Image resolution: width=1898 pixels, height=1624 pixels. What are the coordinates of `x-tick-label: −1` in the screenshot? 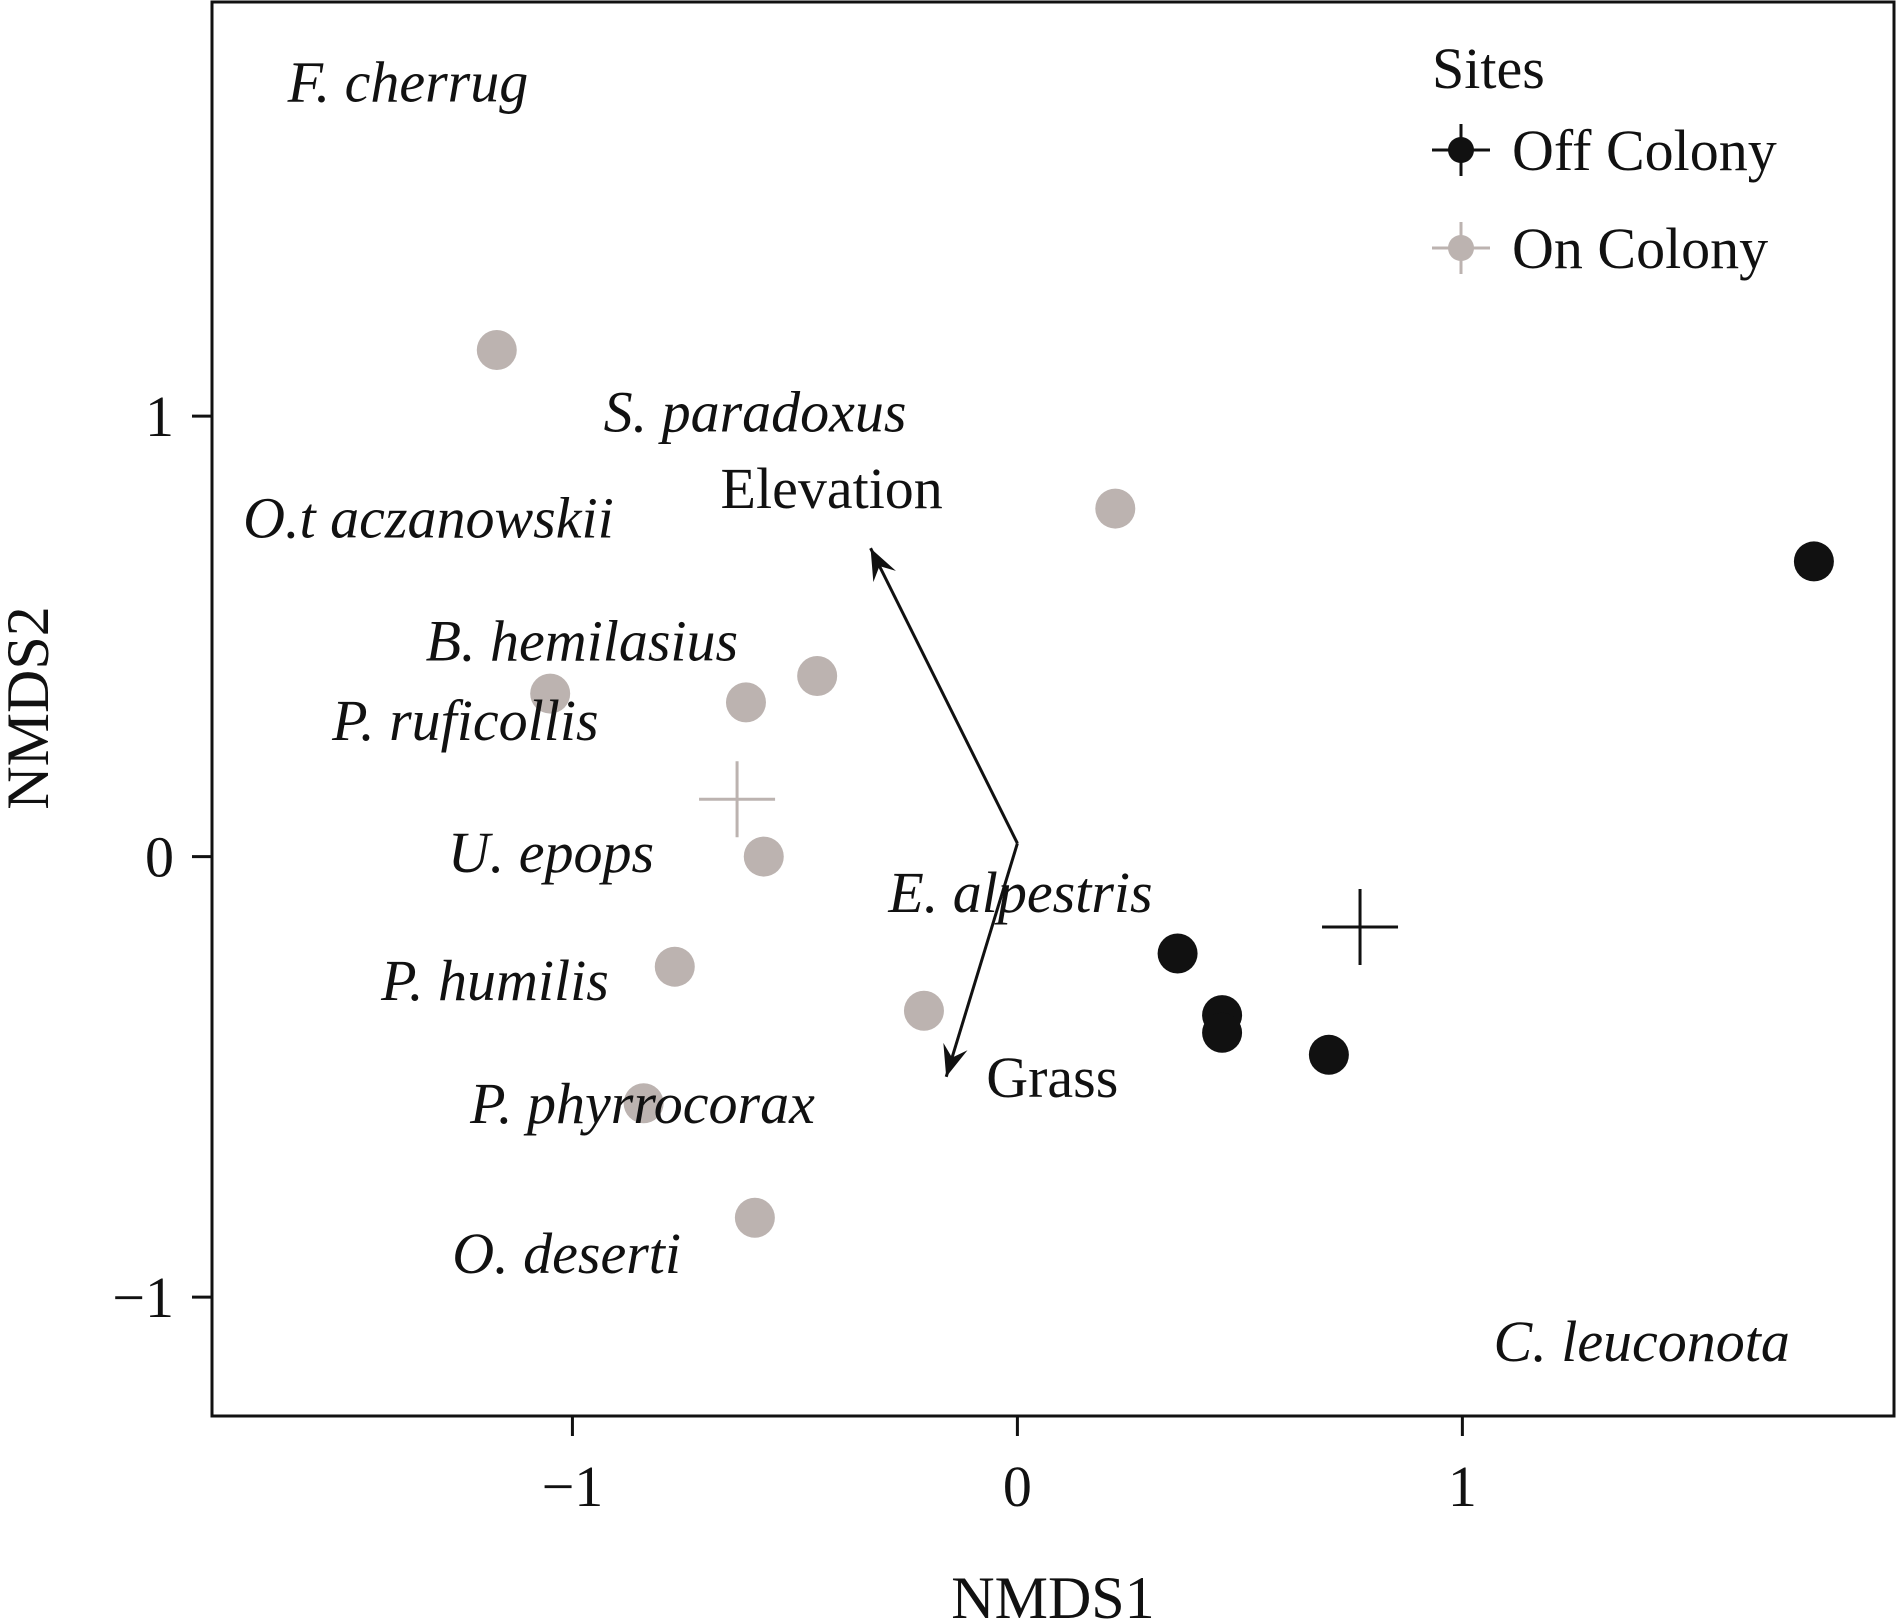 It's located at (573, 1486).